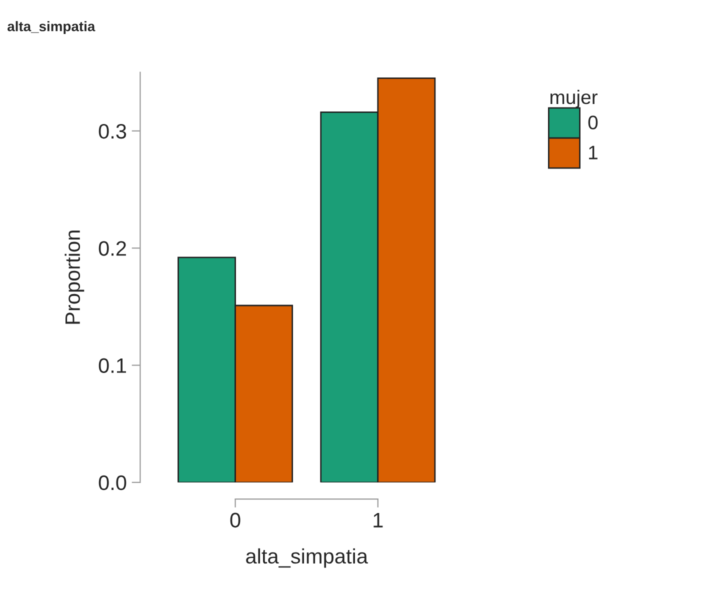 Image resolution: width=713 pixels, height=603 pixels. I want to click on x-axis-title: alta_simpatia, so click(307, 558).